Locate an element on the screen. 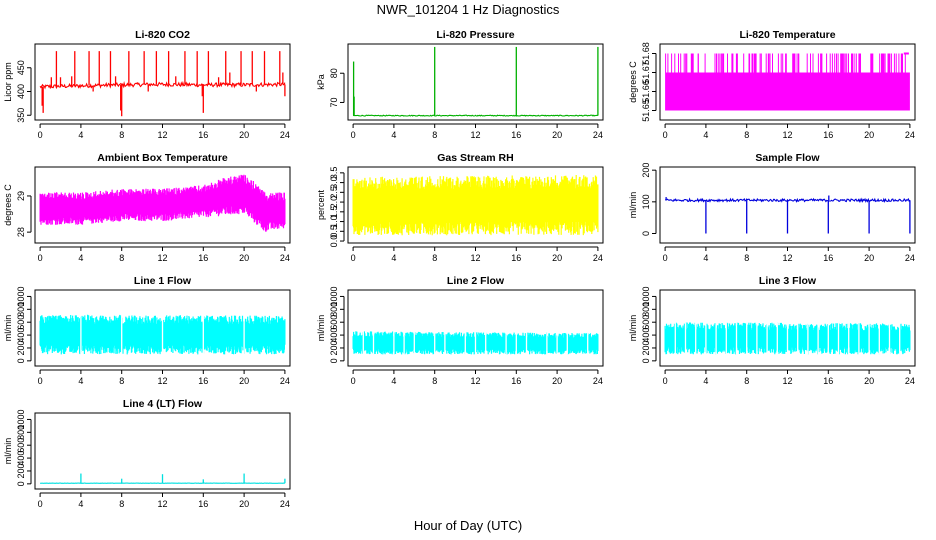 This screenshot has height=540, width=936. y-tick-label: 1.0 is located at coordinates (334, 221).